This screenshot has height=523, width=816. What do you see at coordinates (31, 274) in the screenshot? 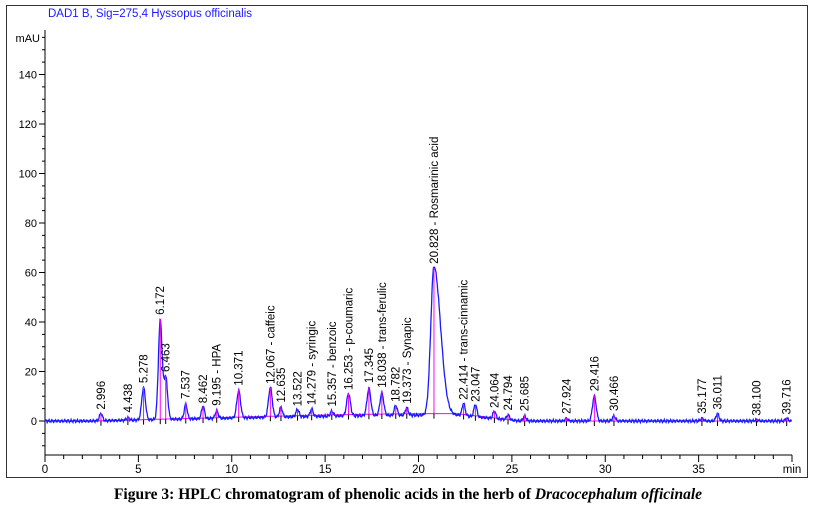
I see `y-tick-label: 60` at bounding box center [31, 274].